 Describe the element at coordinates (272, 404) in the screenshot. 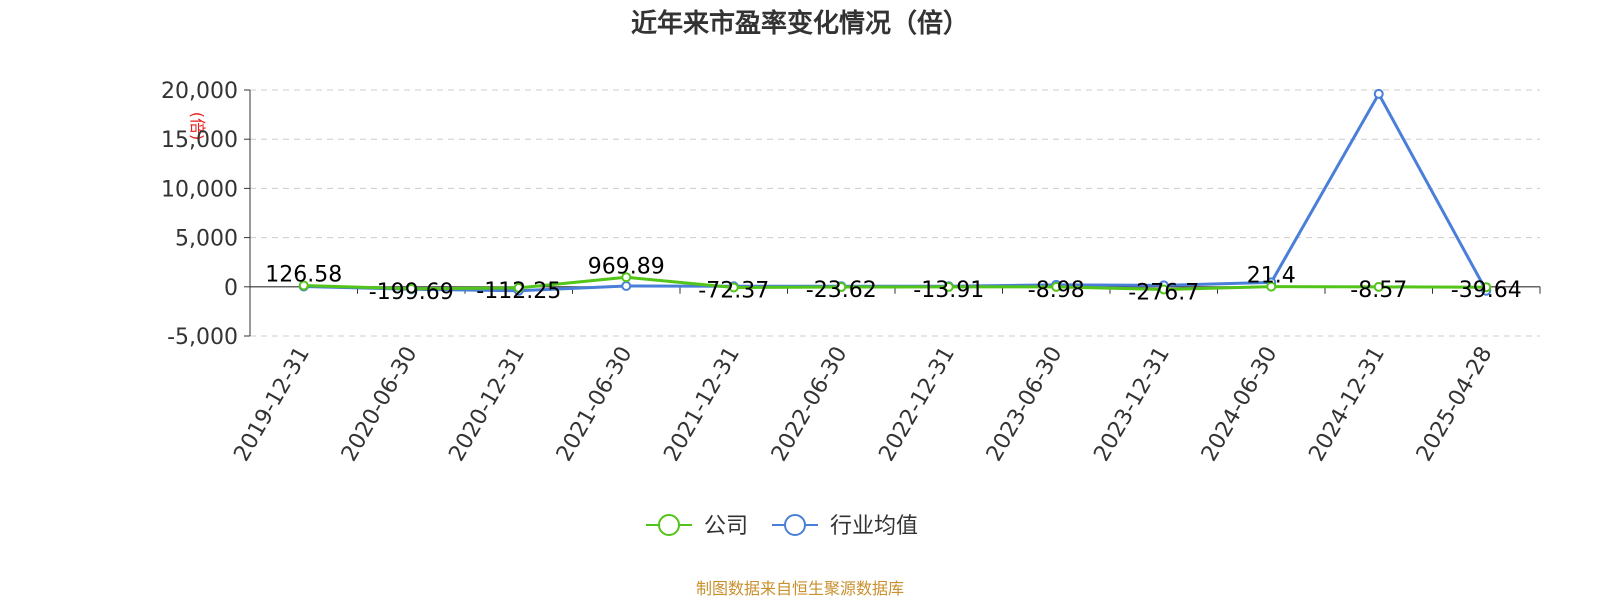

I see `x-tick-label: 2019-12-31` at that location.